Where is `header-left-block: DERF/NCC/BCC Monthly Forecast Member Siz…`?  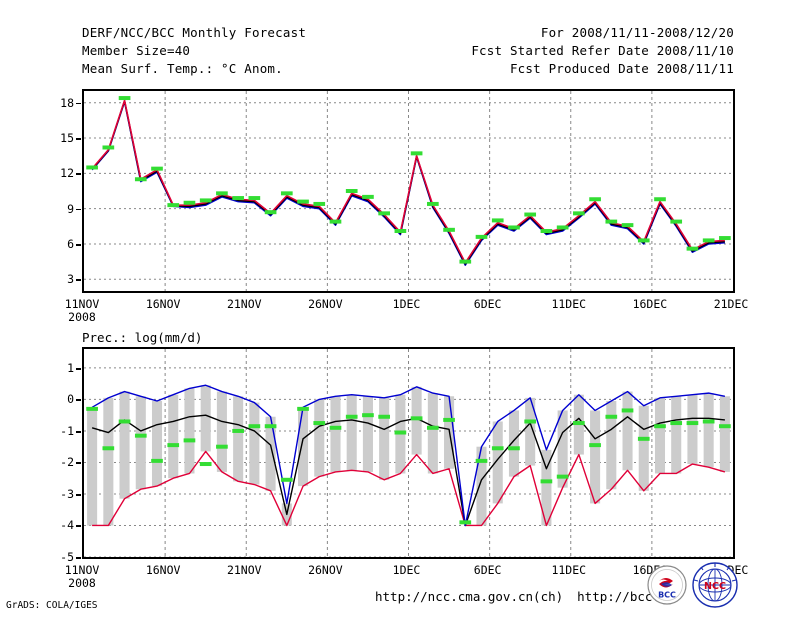 header-left-block: DERF/NCC/BCC Monthly Forecast Member Siz… is located at coordinates (194, 51).